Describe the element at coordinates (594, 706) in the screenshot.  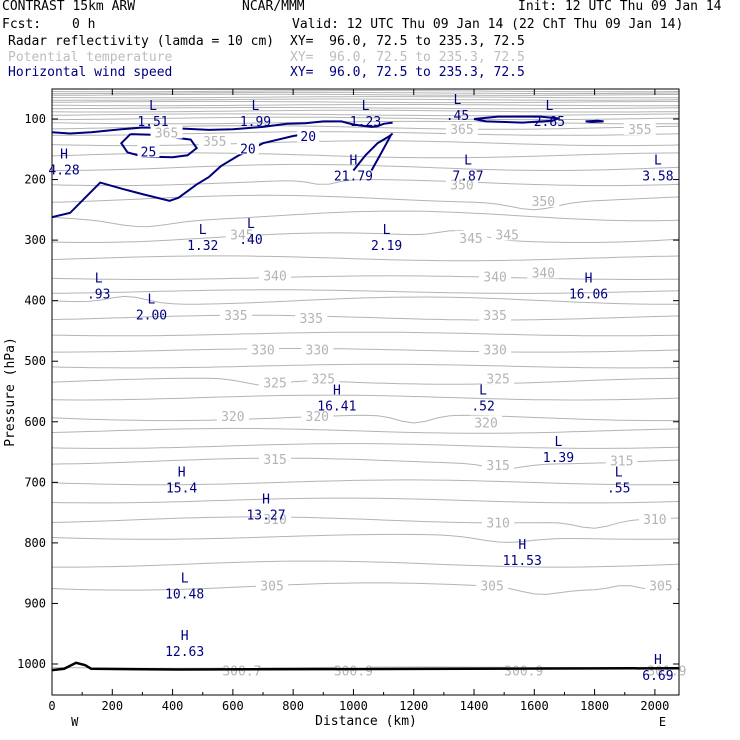
I see `x-tick-label: 1800` at that location.